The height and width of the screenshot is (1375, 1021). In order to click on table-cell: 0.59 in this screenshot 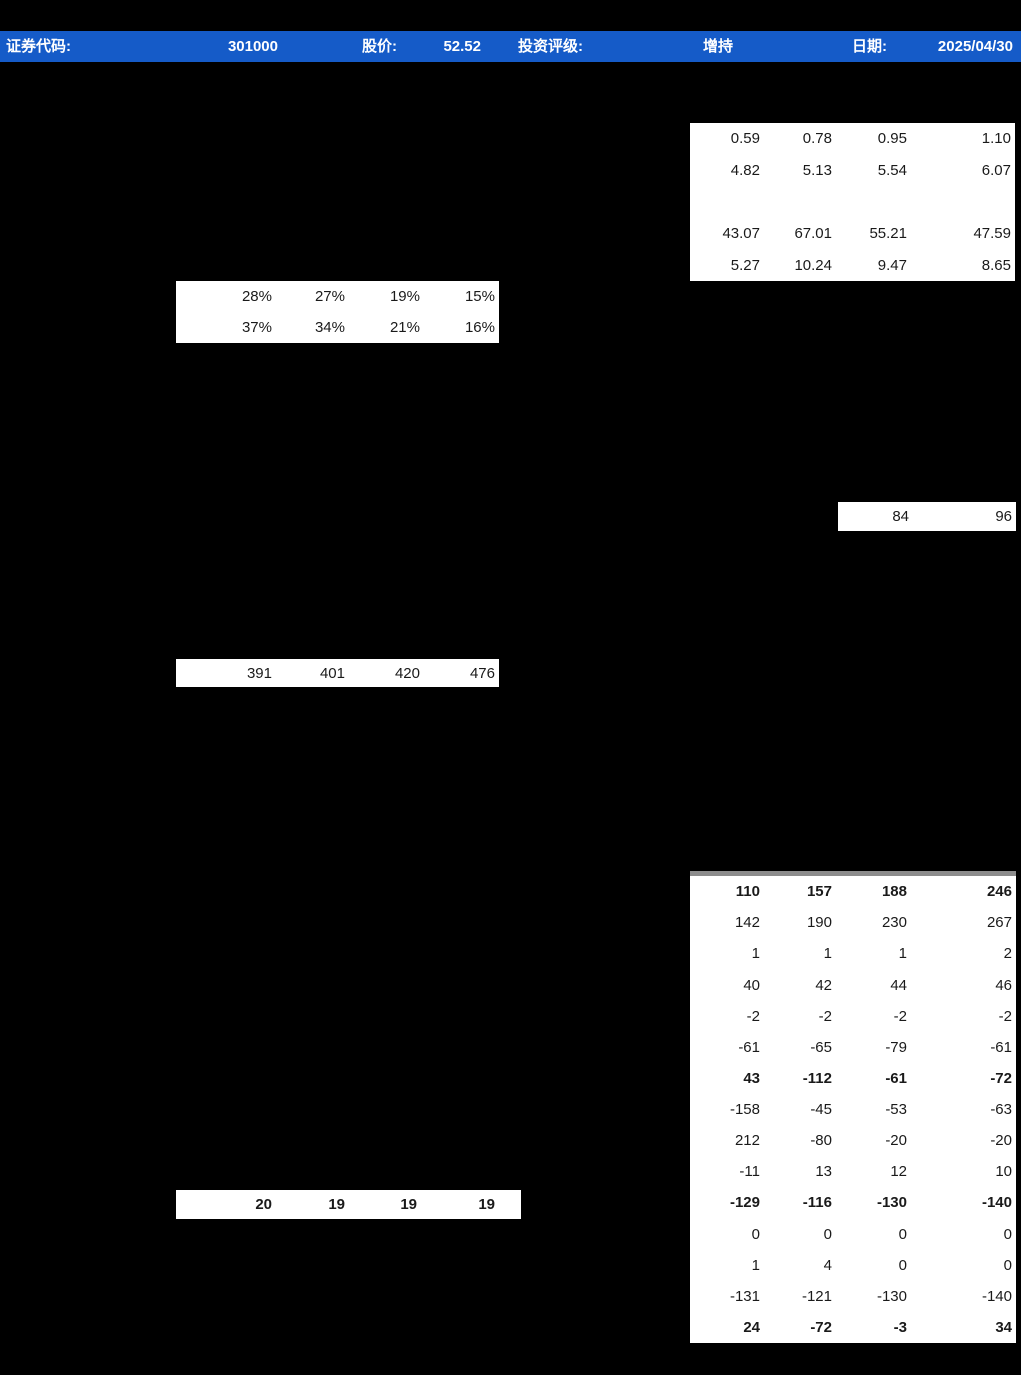, I will do `click(745, 139)`.